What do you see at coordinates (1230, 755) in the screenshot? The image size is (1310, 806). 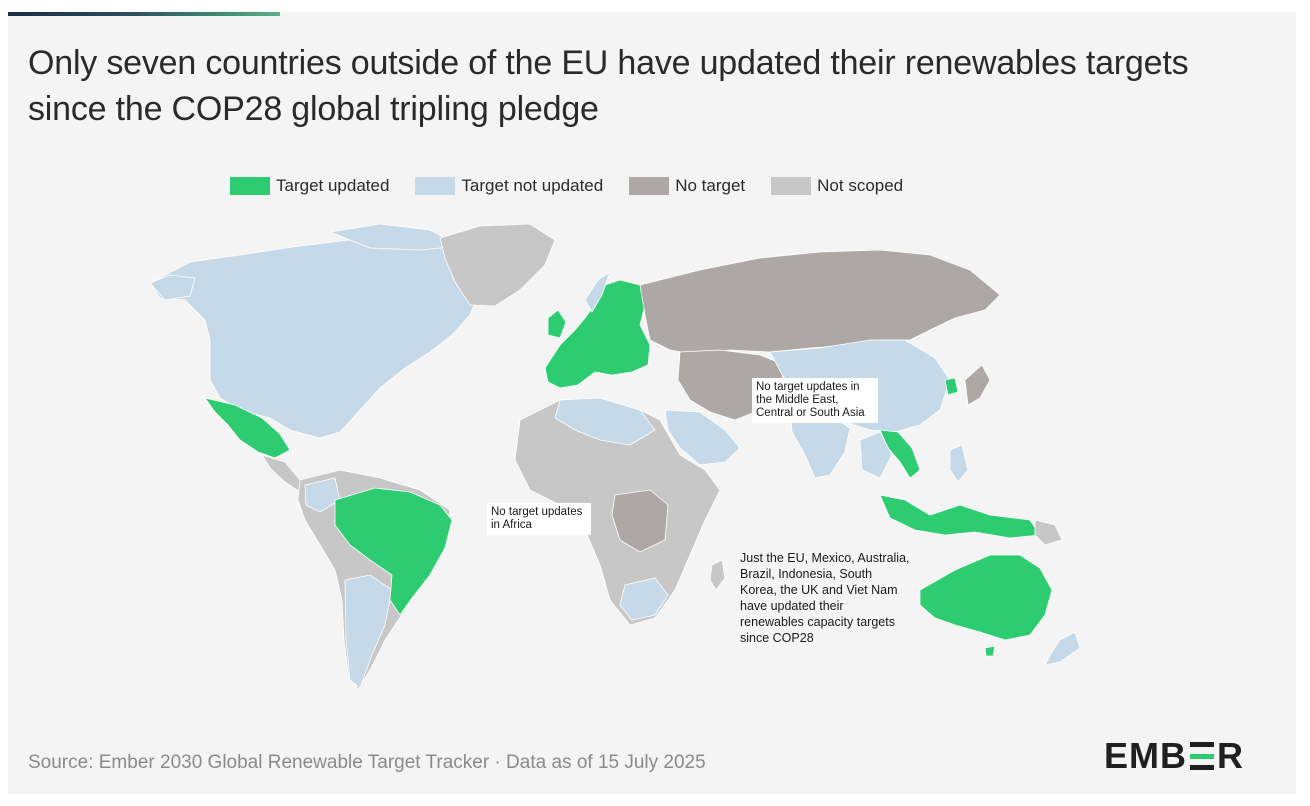 I see `logo-text: R` at bounding box center [1230, 755].